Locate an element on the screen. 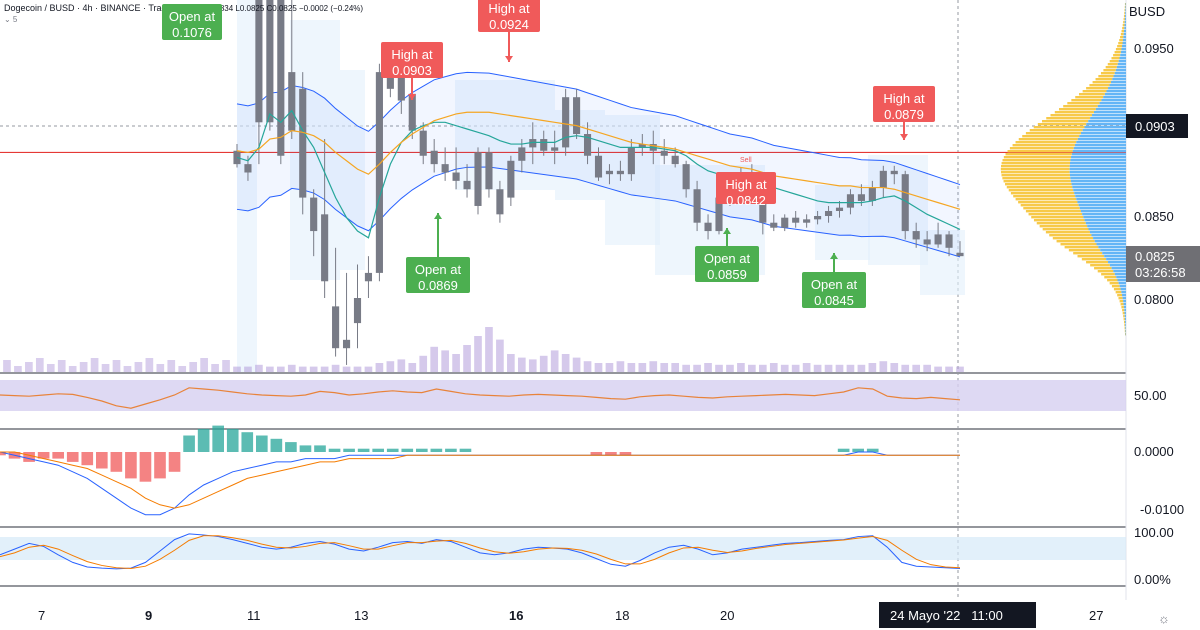 This screenshot has width=1200, height=630. sell-marker: Sell is located at coordinates (746, 160).